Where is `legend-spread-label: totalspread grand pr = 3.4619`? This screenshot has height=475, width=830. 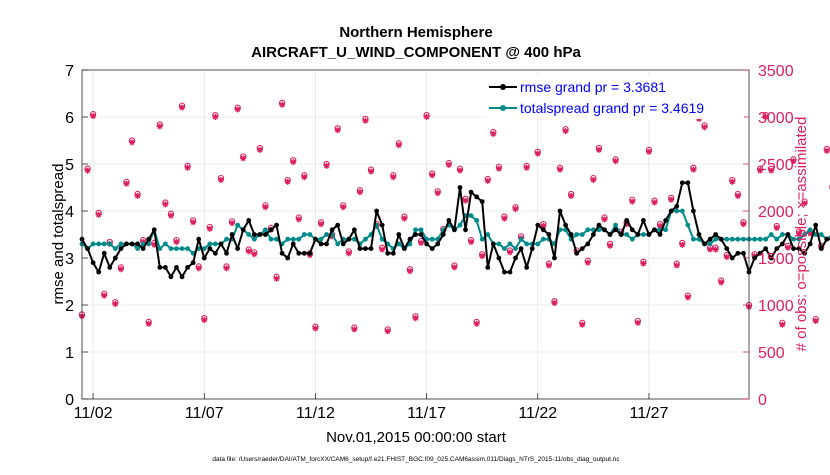 legend-spread-label: totalspread grand pr = 3.4619 is located at coordinates (612, 108).